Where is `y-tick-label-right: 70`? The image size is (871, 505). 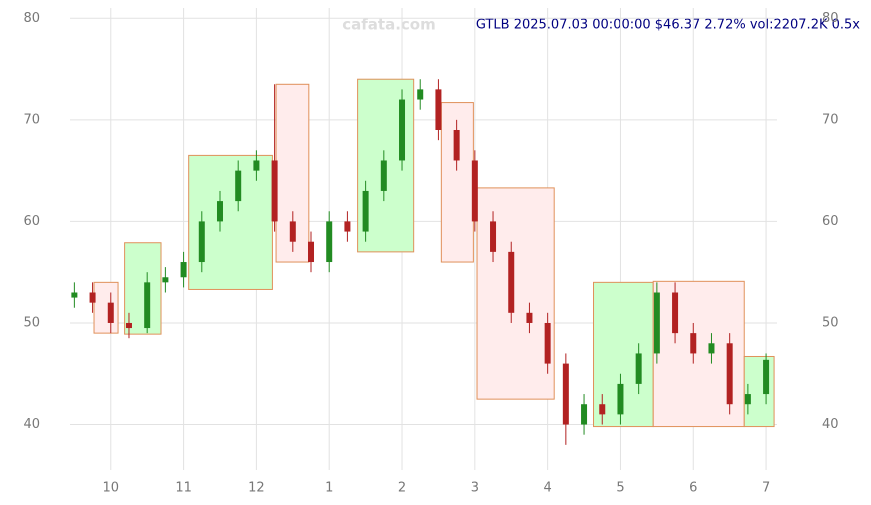
y-tick-label-right: 70 is located at coordinates (830, 119).